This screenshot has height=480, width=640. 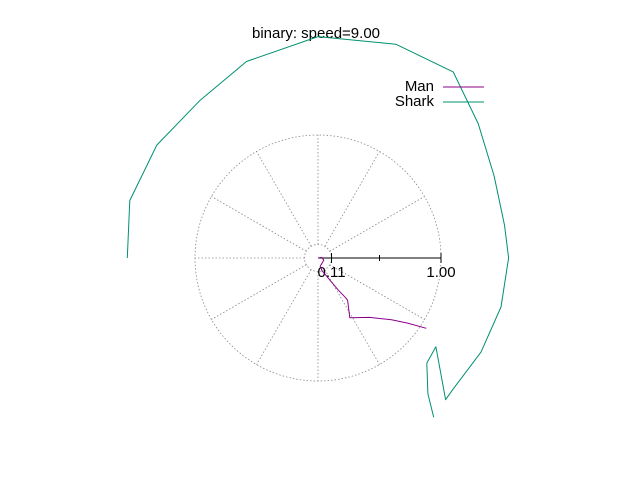 I want to click on chart-title: binary: speed=9.00, so click(x=316, y=33).